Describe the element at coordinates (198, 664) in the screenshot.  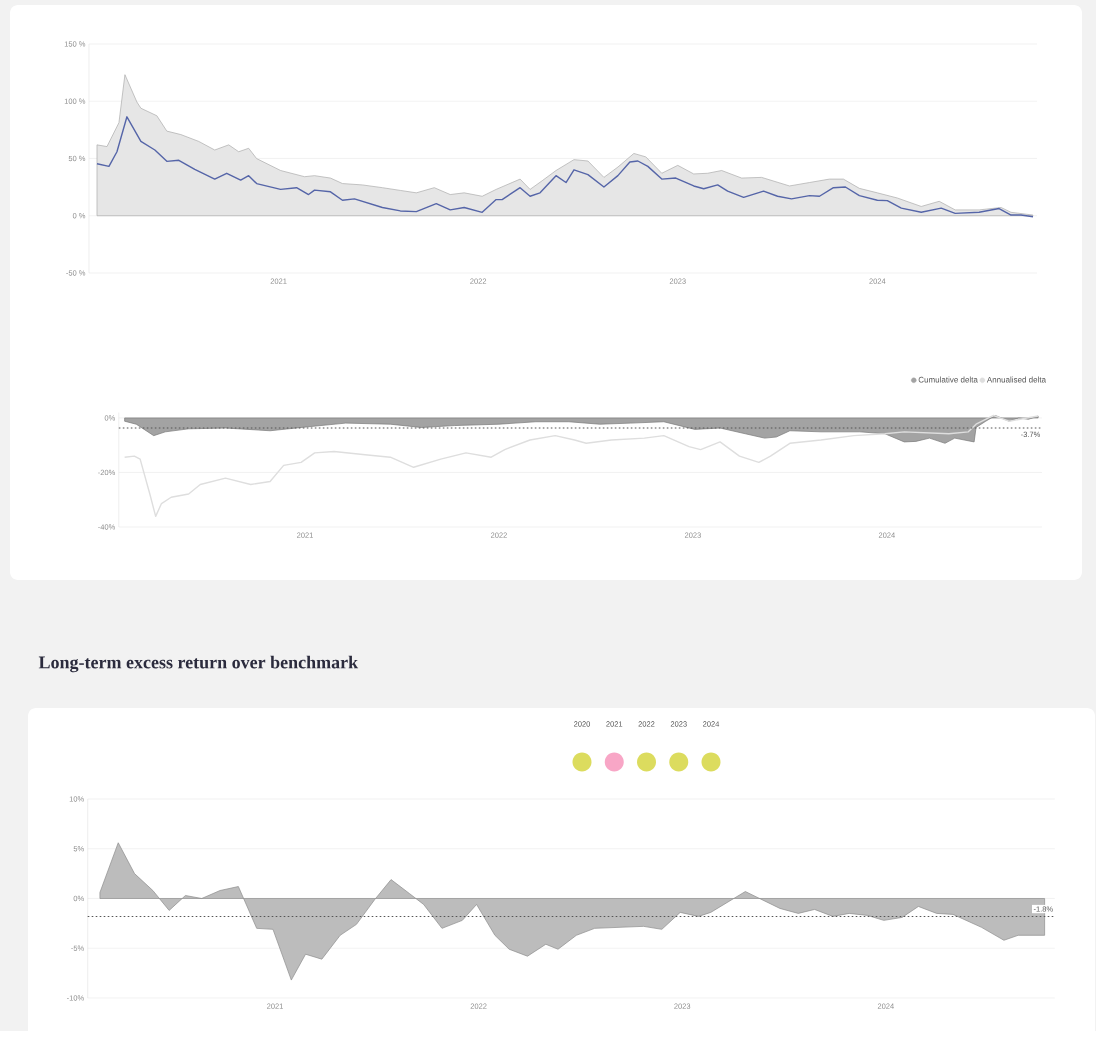
I see `chart-title: Long-term excess return over benchmark` at that location.